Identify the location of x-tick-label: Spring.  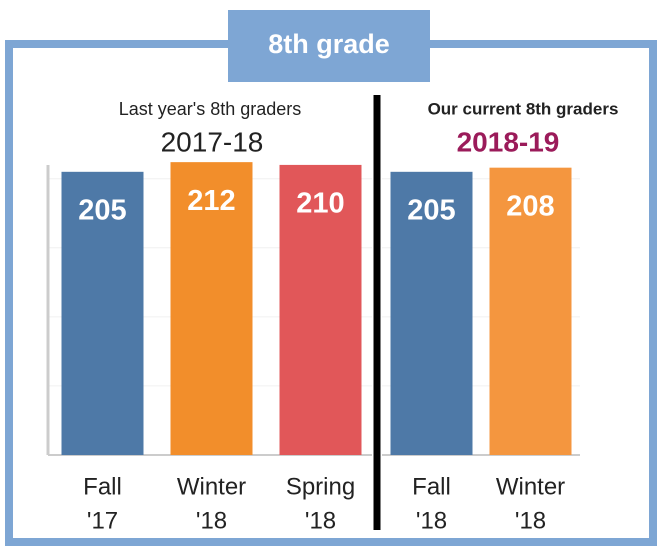
(320, 486).